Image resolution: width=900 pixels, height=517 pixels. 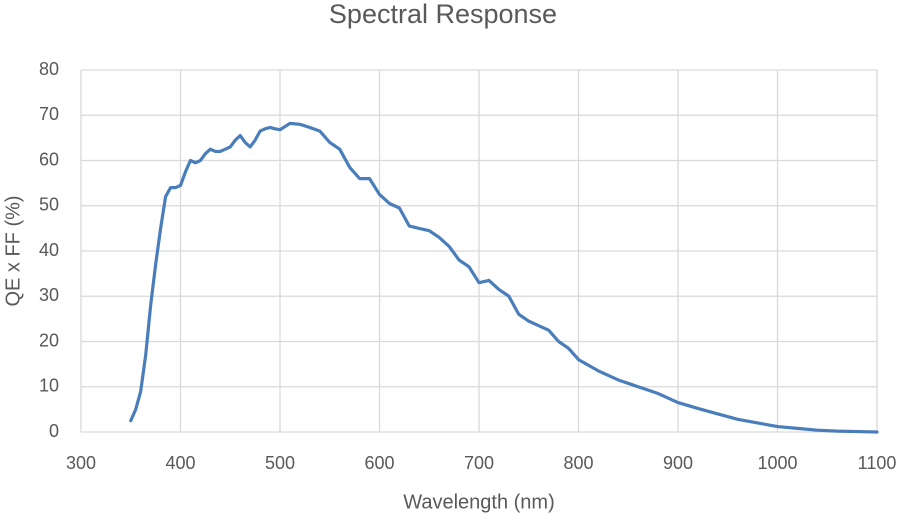 I want to click on x-tick-label: 900, so click(x=678, y=463).